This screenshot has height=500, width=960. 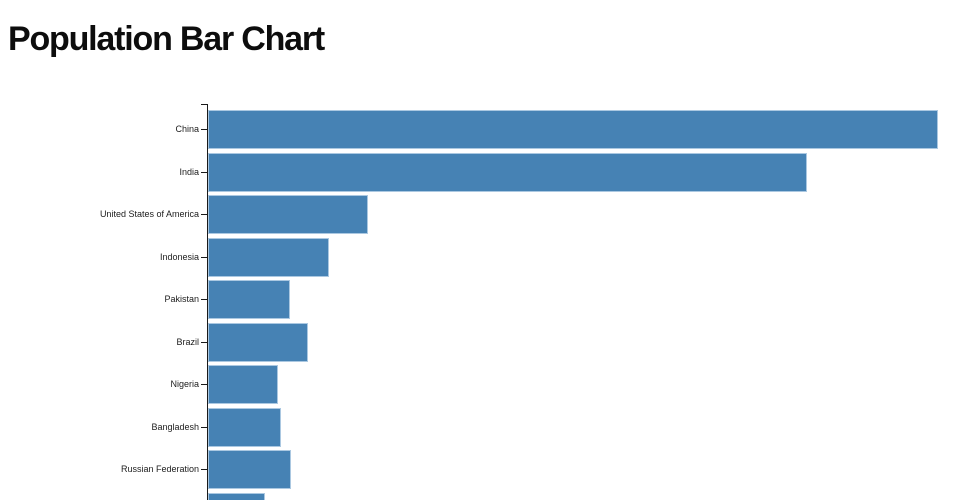 I want to click on chart-title: Population Bar Chart, so click(x=166, y=39).